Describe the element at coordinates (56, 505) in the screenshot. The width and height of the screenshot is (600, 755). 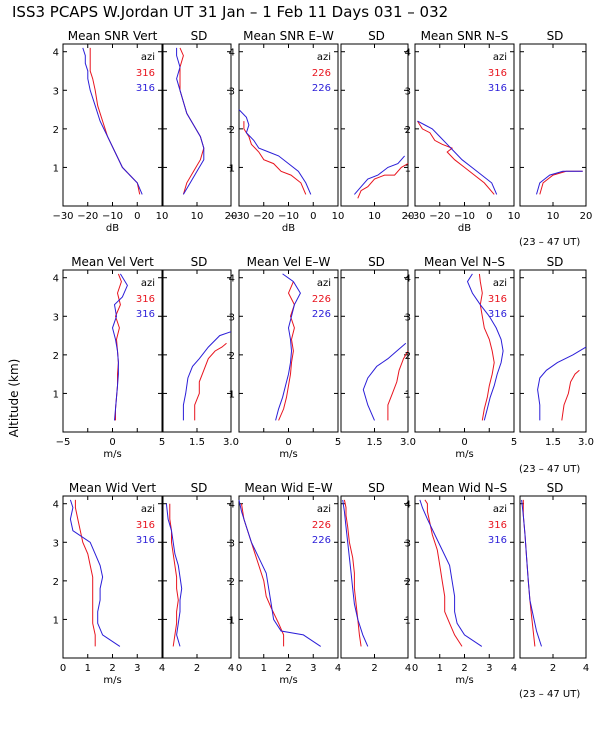
I see `y-tick-label: 4` at that location.